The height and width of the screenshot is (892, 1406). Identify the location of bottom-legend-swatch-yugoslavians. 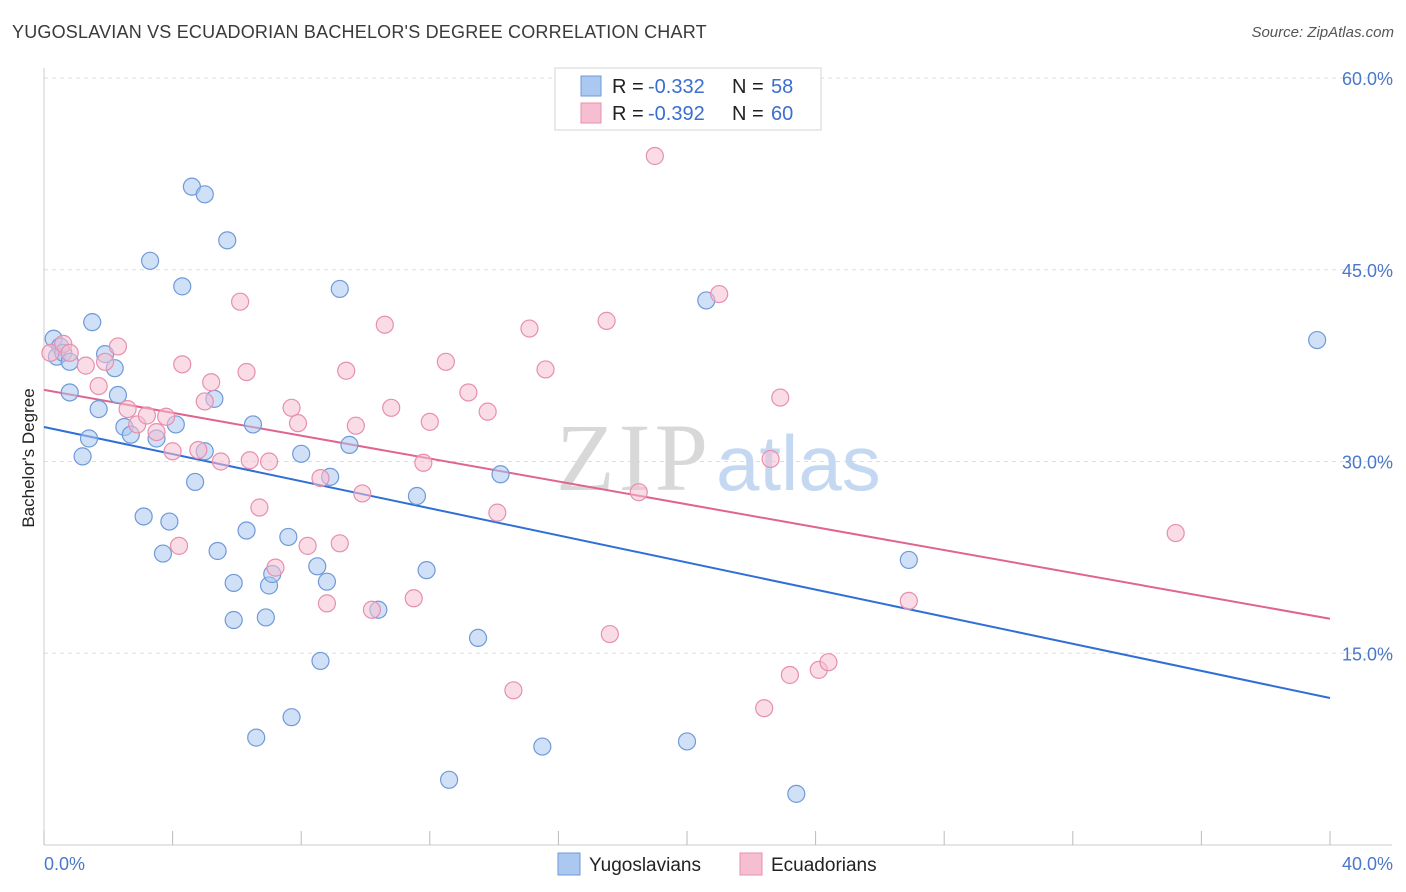
(569, 864).